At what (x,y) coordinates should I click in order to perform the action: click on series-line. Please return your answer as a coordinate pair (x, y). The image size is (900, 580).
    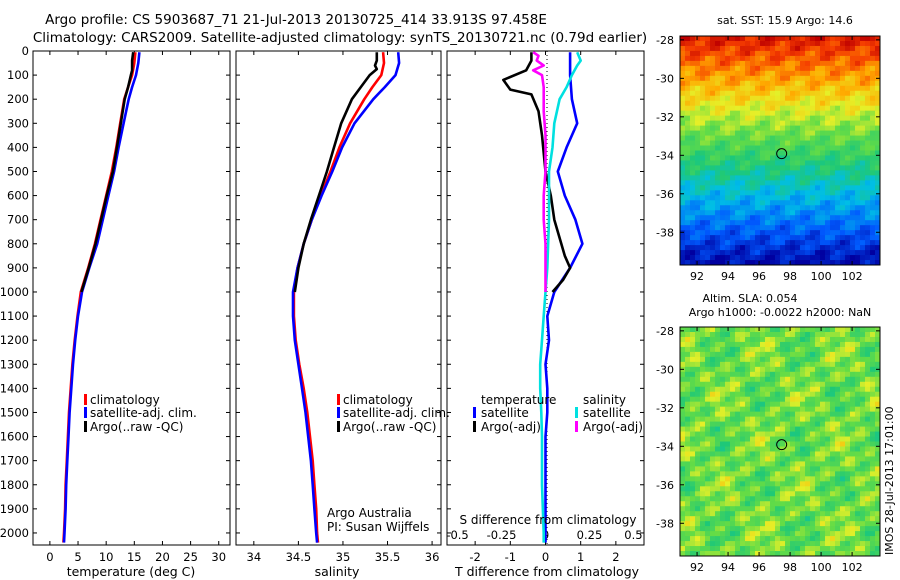
    Looking at the image, I should click on (346, 297).